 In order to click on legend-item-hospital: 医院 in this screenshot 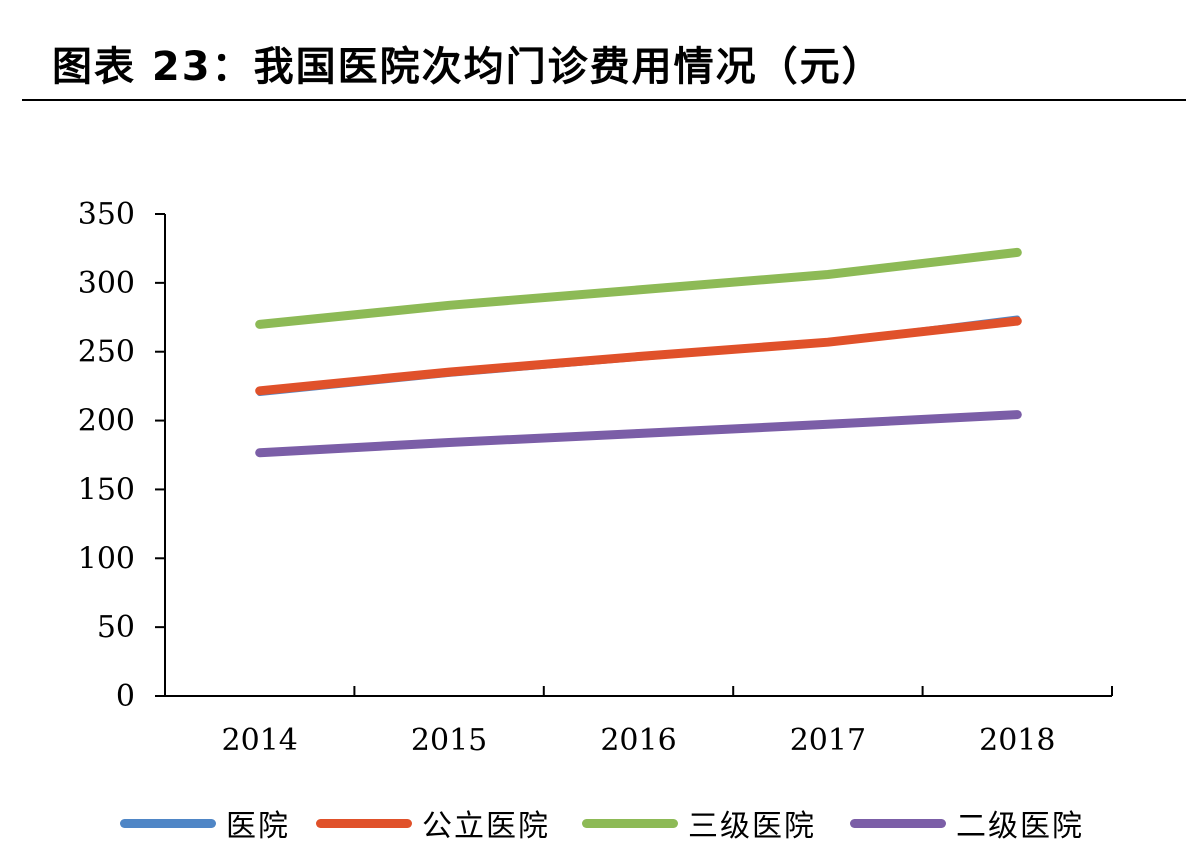, I will do `click(205, 823)`.